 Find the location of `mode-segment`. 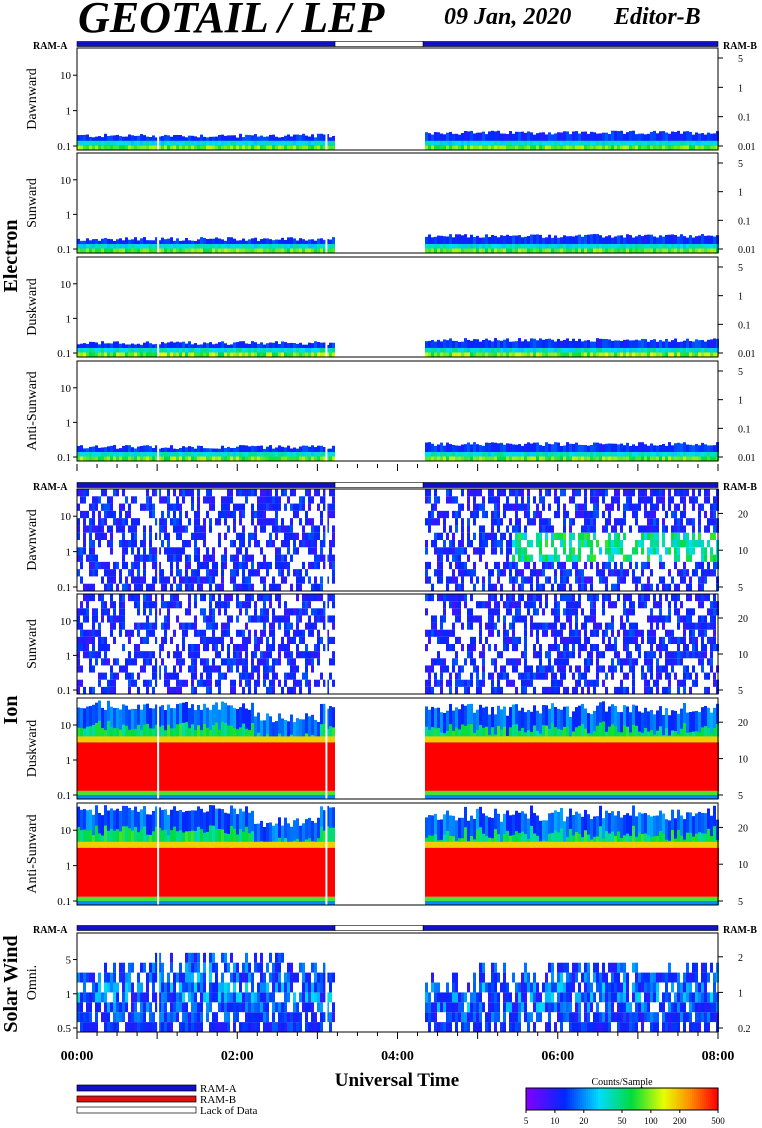

mode-segment is located at coordinates (206, 44).